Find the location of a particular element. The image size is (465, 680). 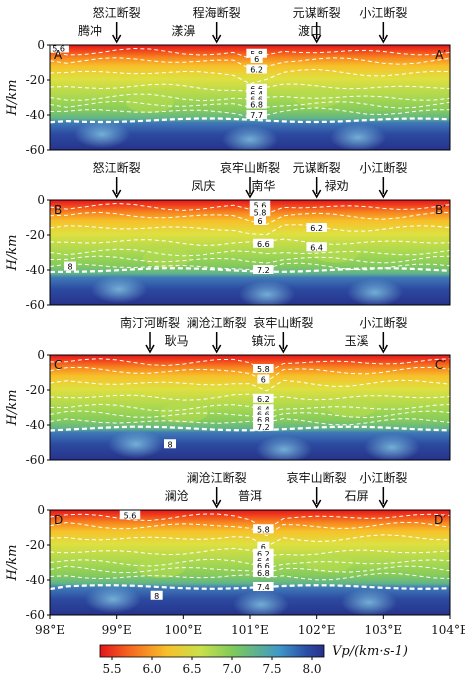

velocity-field: 5.65.866.26.46.66.87.48 is located at coordinates (250, 562).